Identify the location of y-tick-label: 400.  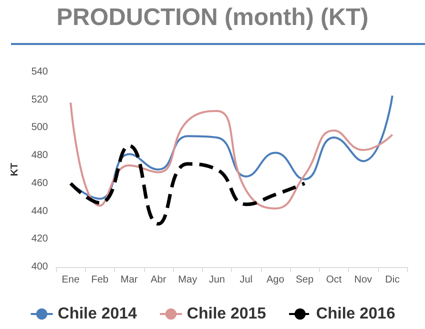
(39, 267).